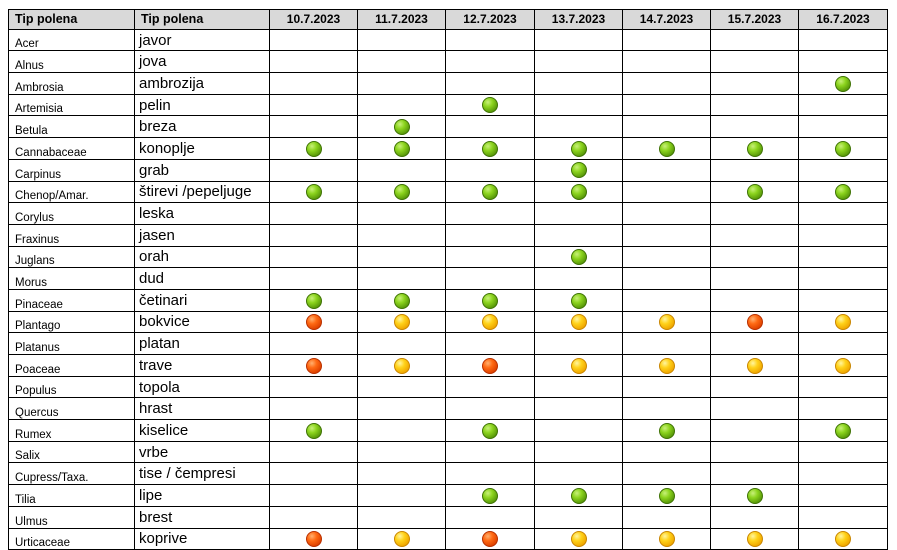 The width and height of the screenshot is (897, 550). Describe the element at coordinates (666, 19) in the screenshot. I see `header-date: 14.7.2023` at that location.